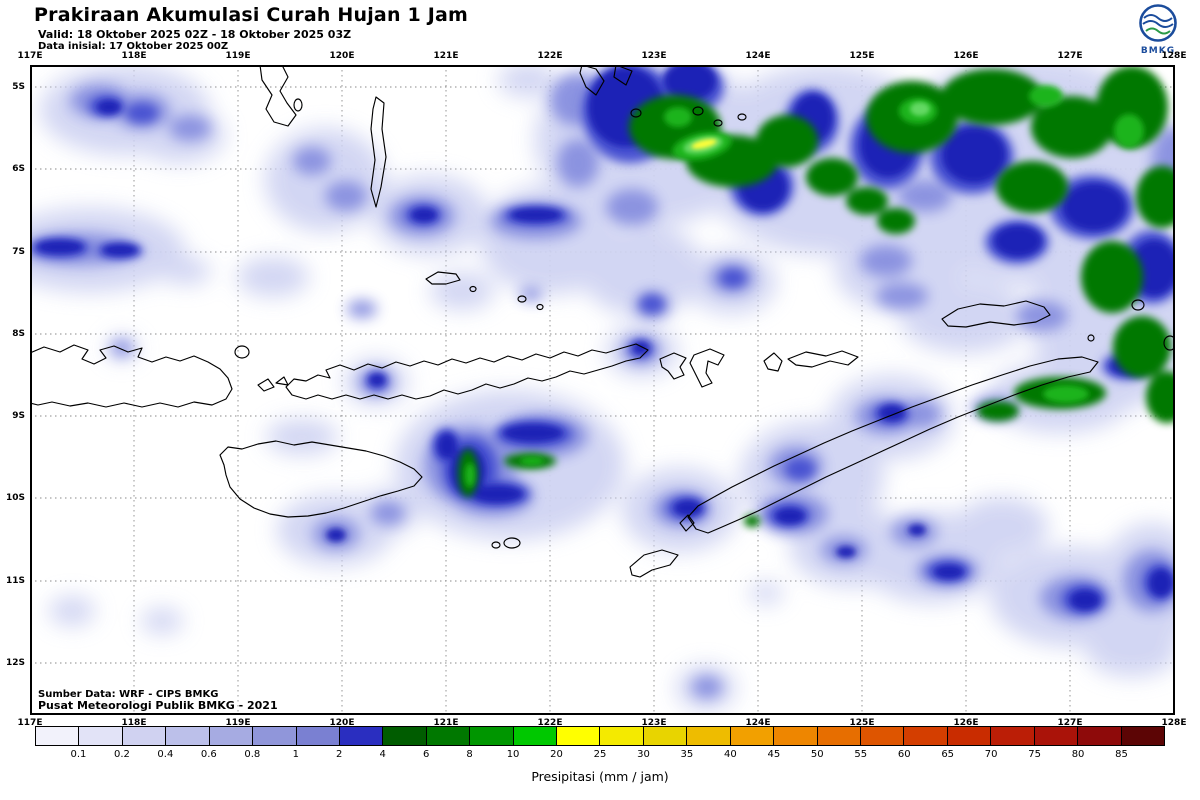  What do you see at coordinates (600, 776) in the screenshot?
I see `legend-title: Presipitasi (mm / jam)` at bounding box center [600, 776].